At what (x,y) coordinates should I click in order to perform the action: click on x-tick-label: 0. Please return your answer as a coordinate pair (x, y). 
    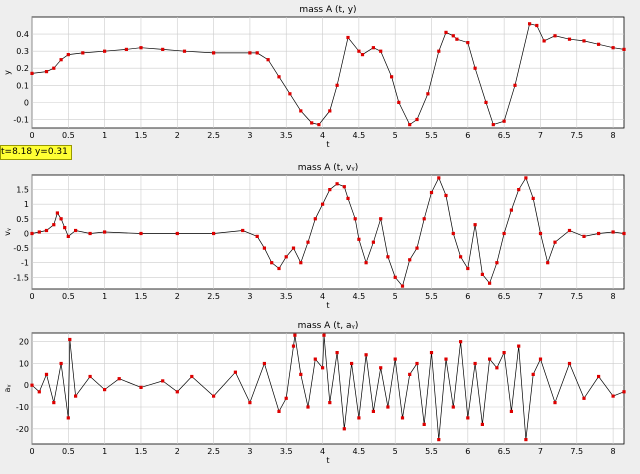
    Looking at the image, I should click on (31, 296).